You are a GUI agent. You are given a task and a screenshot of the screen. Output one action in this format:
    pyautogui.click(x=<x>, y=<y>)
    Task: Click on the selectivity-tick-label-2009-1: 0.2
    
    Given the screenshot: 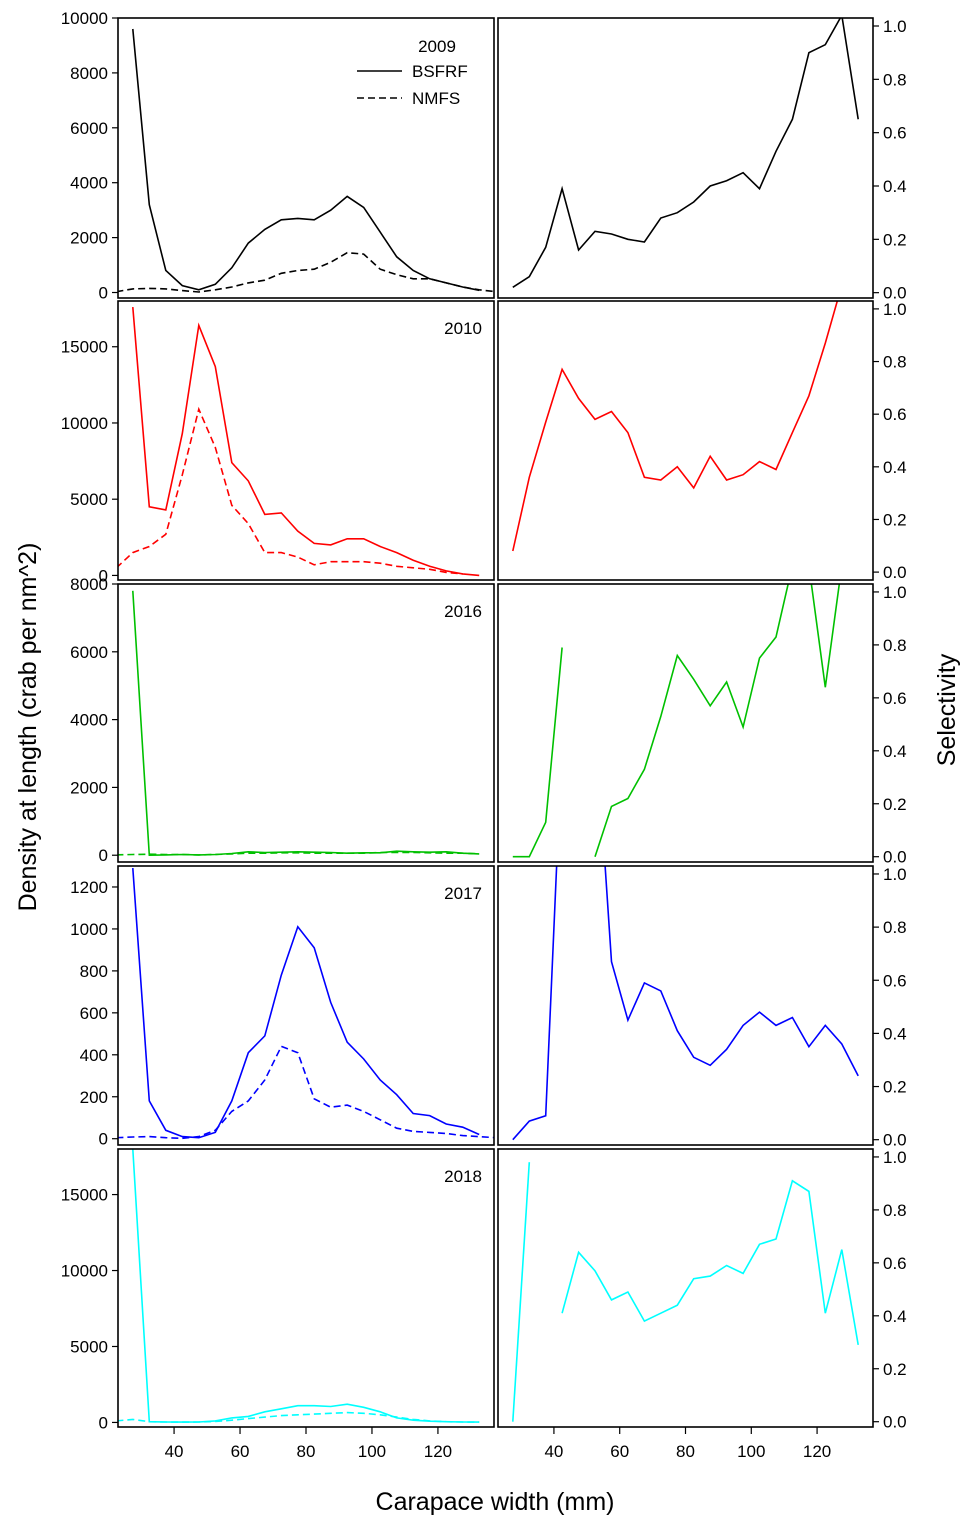 What is the action you would take?
    pyautogui.click(x=895, y=239)
    